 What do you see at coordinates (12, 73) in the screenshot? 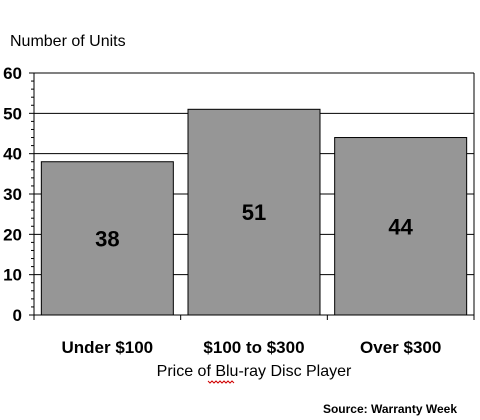
I see `y-tick-label: 60` at bounding box center [12, 73].